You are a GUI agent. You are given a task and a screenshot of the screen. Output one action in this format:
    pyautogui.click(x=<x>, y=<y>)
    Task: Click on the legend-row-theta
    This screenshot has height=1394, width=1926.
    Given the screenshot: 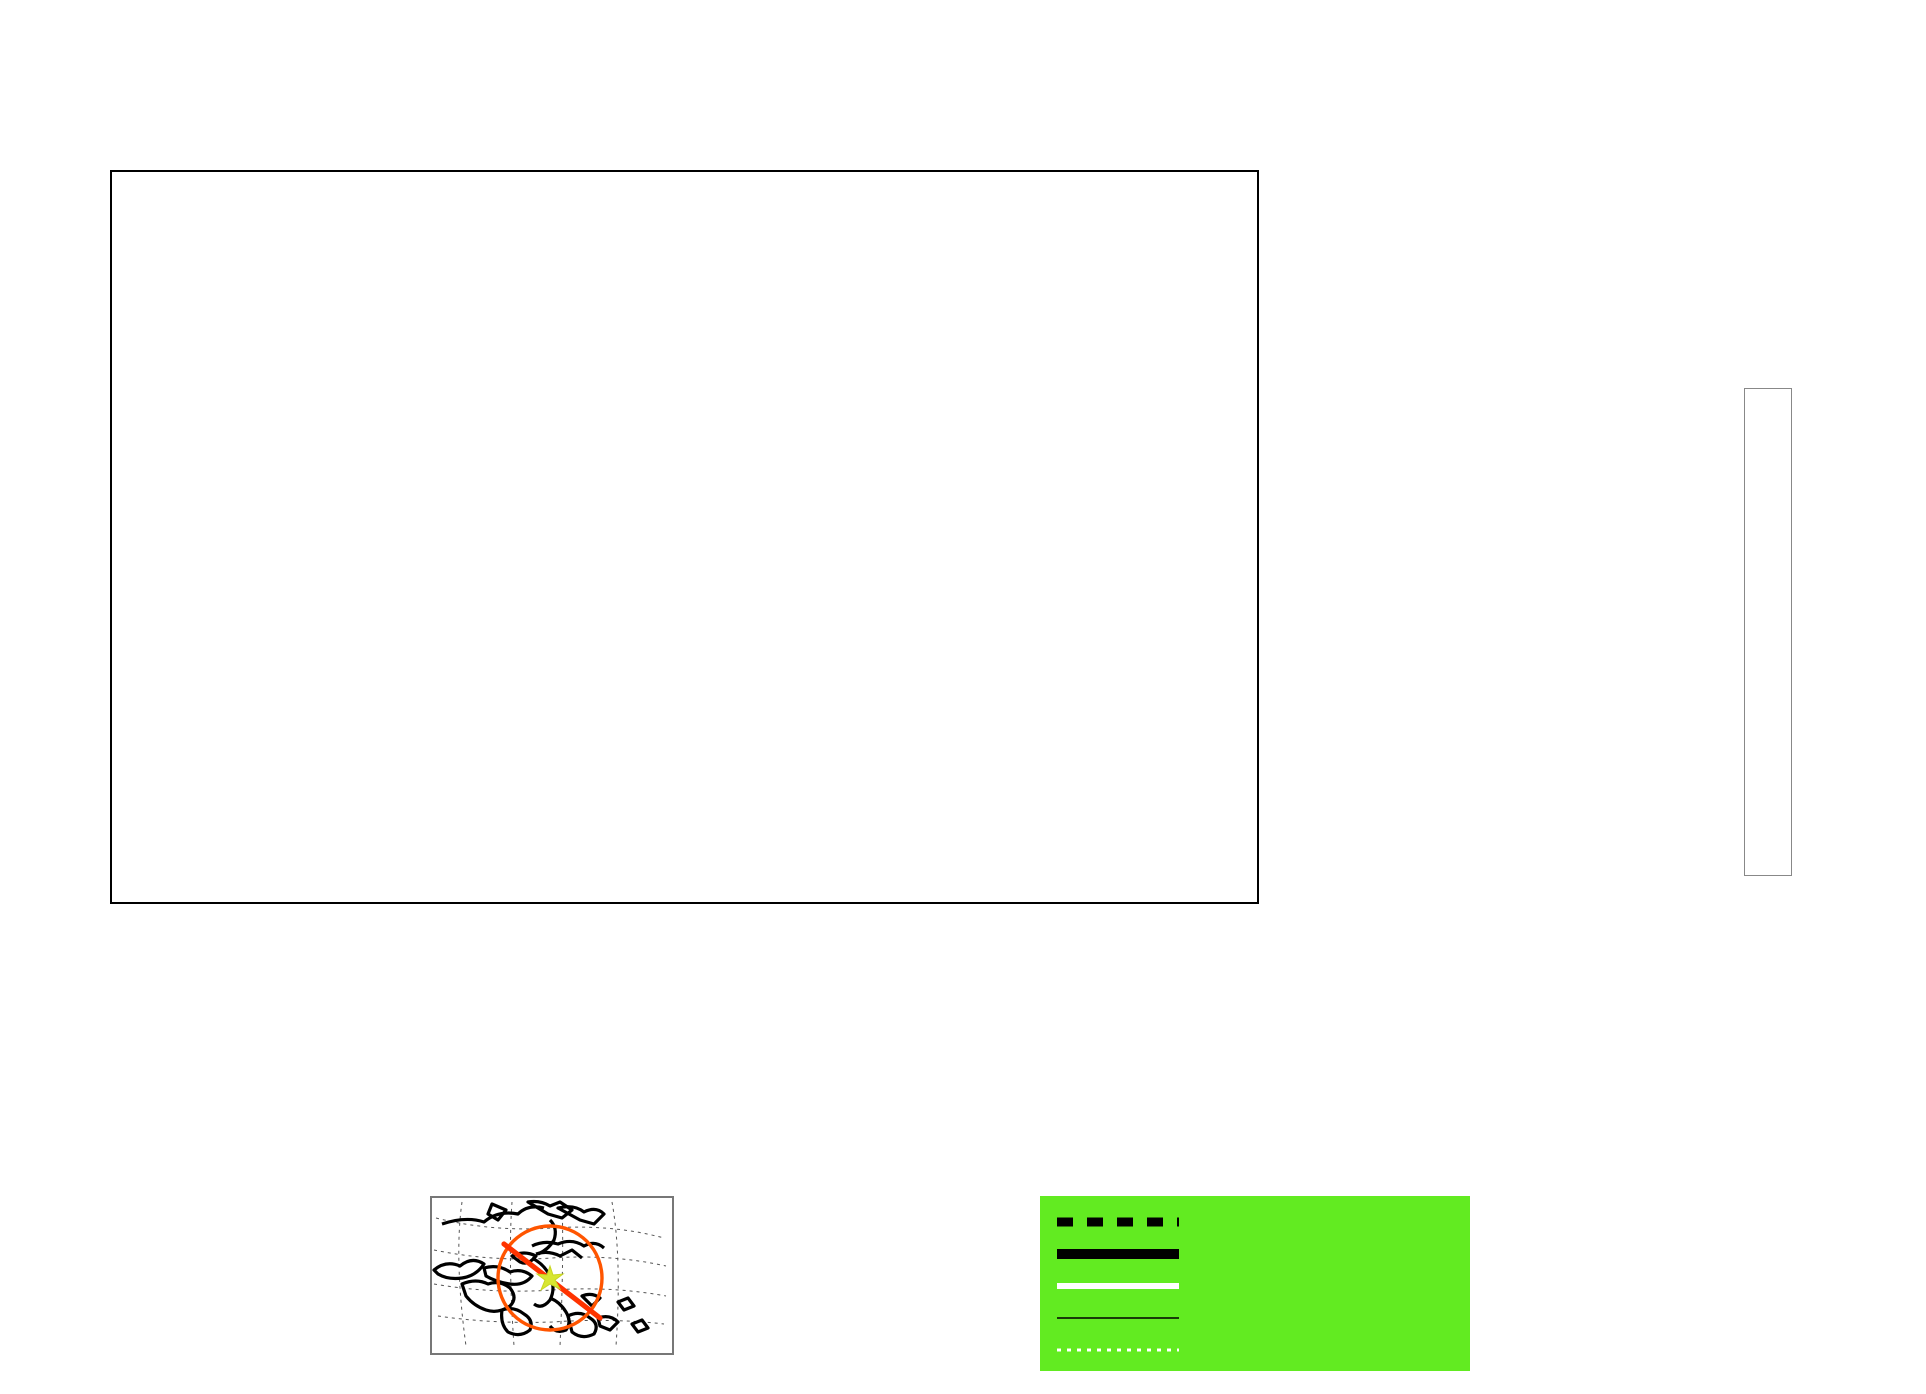 What is the action you would take?
    pyautogui.click(x=1255, y=1350)
    